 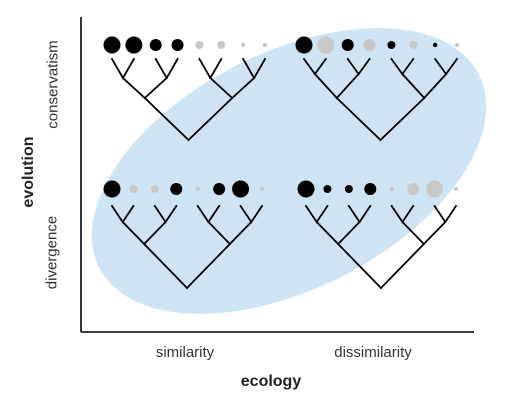 What do you see at coordinates (378, 235) in the screenshot?
I see `tree-bottom-right` at bounding box center [378, 235].